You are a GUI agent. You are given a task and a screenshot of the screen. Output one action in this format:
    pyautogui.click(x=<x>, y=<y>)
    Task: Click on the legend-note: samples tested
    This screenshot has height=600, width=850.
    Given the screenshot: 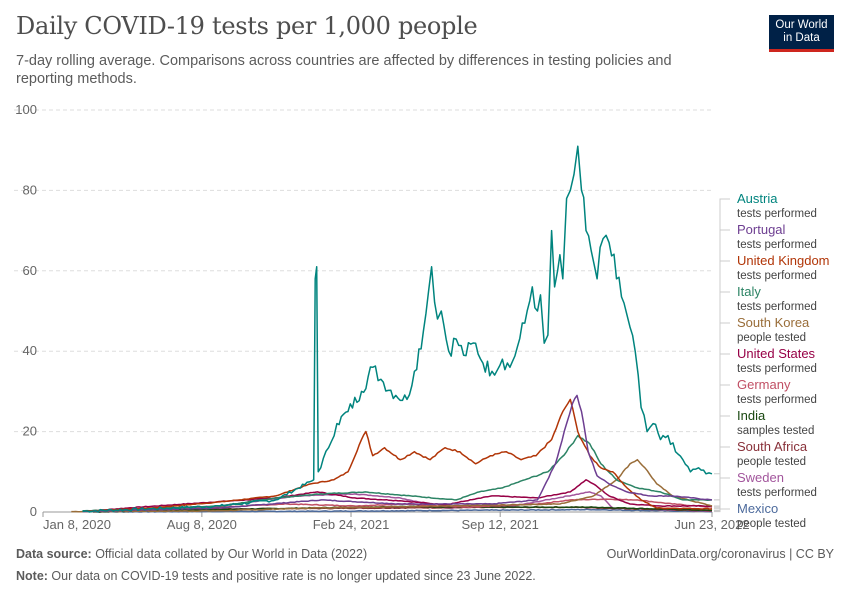 What is the action you would take?
    pyautogui.click(x=775, y=431)
    